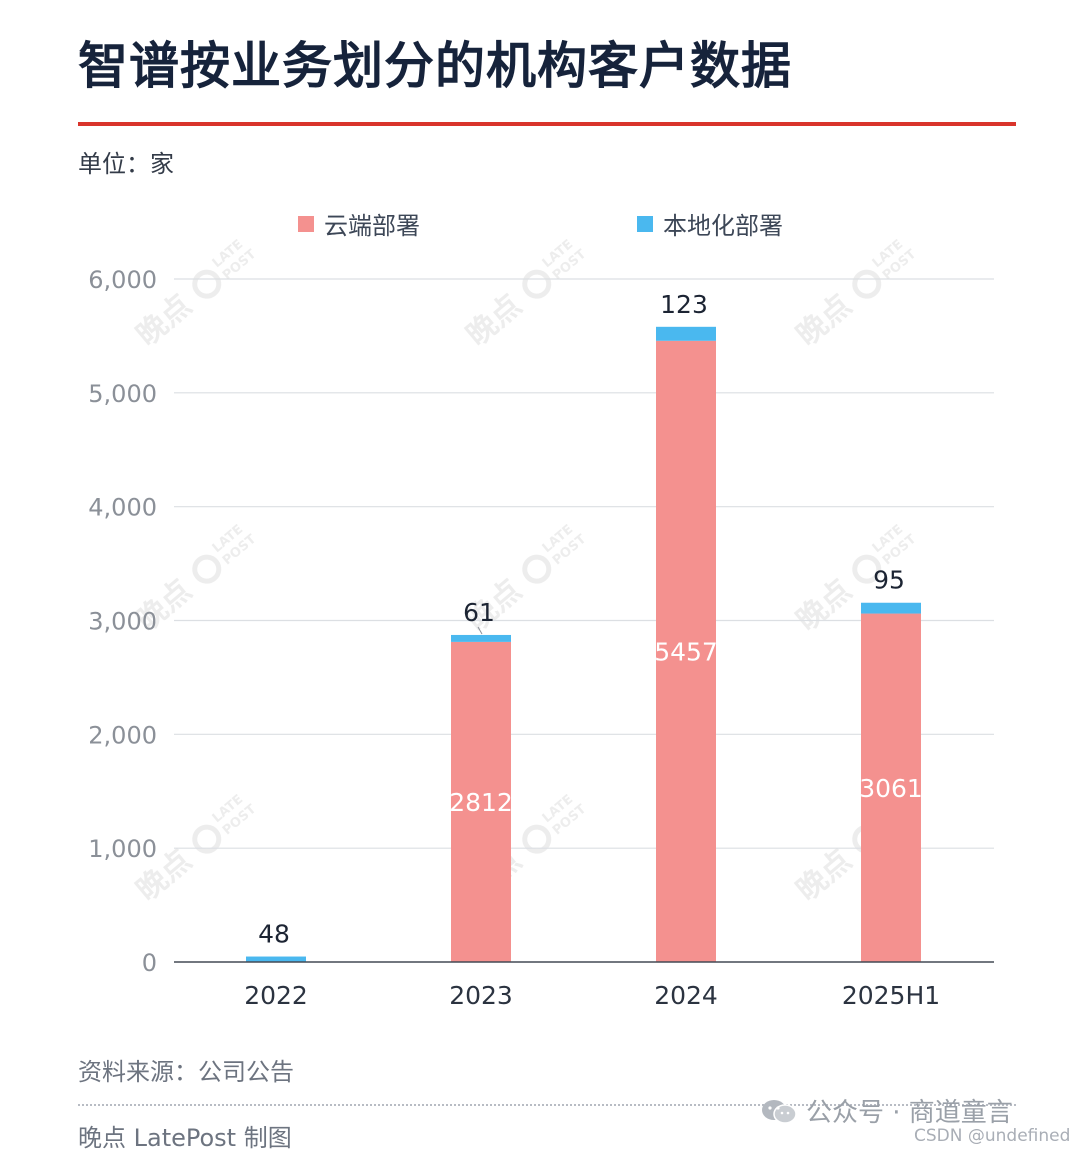  What do you see at coordinates (686, 995) in the screenshot?
I see `x-tick-label: 2024` at bounding box center [686, 995].